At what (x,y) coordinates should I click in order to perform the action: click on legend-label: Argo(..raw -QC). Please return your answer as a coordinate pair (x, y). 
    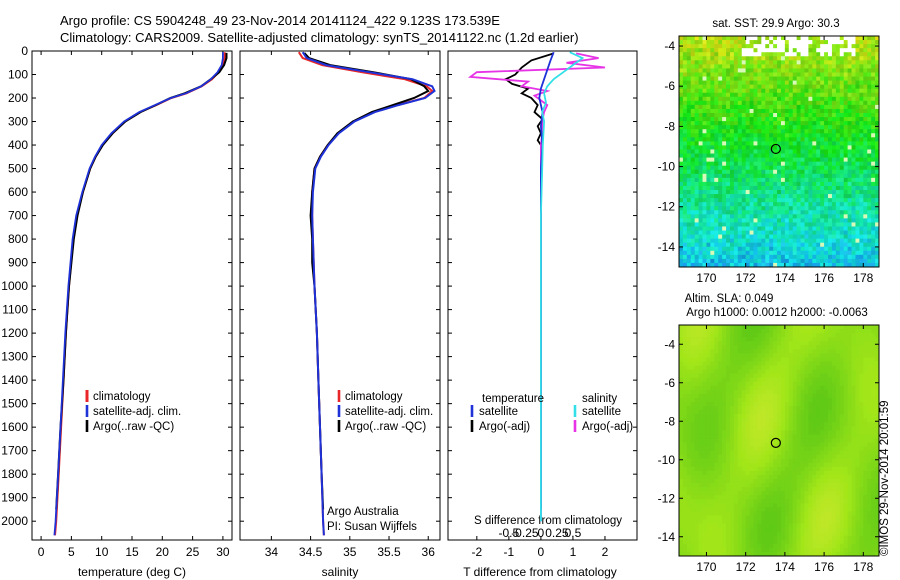
    Looking at the image, I should click on (133, 427).